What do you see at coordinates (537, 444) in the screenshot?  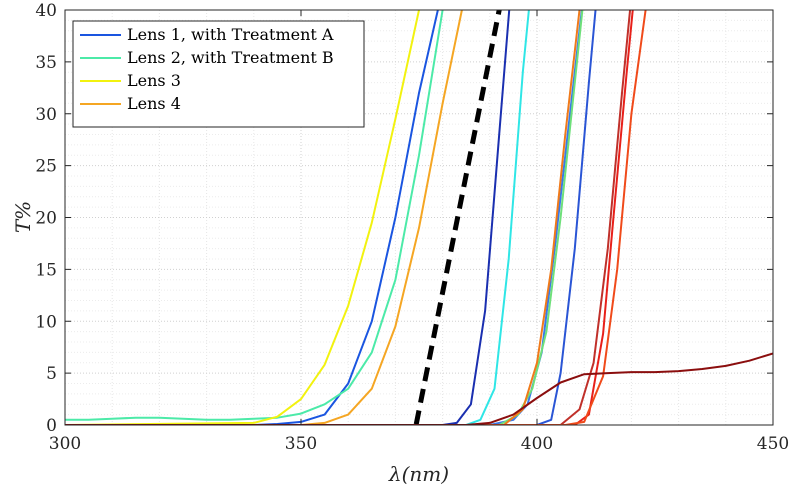 I see `x-tick-label: 400` at bounding box center [537, 444].